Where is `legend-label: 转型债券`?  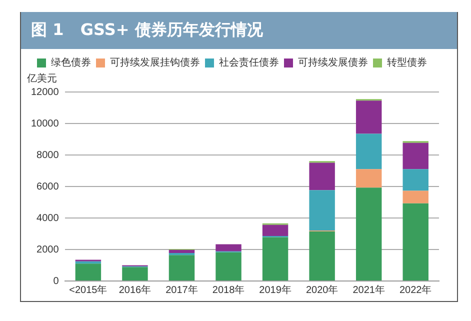 legend-label: 转型债券 is located at coordinates (407, 62).